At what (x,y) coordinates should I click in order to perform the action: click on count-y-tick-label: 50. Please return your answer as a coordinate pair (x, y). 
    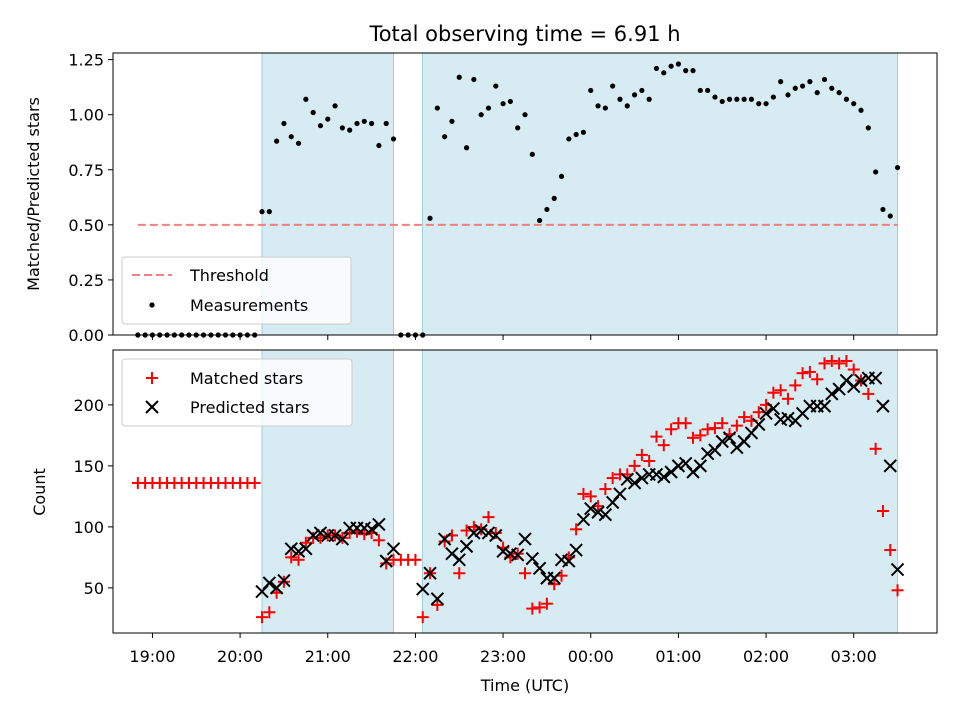
    Looking at the image, I should click on (94, 588).